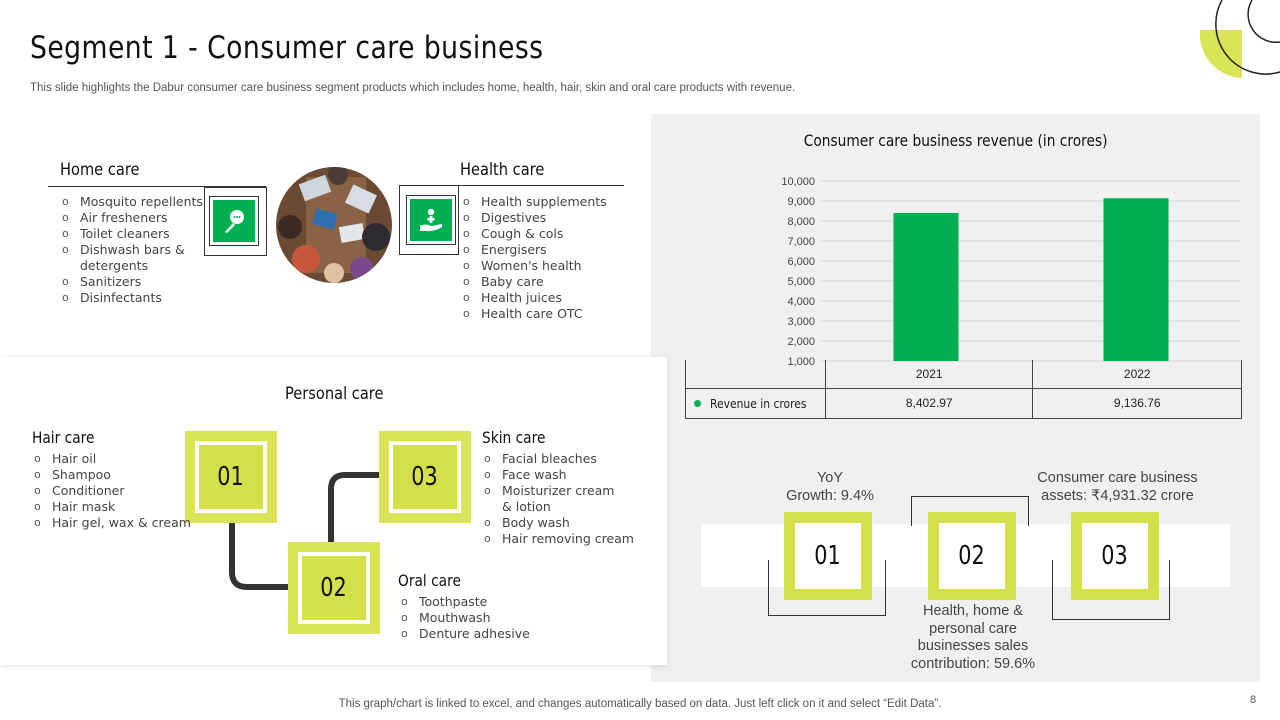  I want to click on data-label: 9,136.76, so click(1137, 403).